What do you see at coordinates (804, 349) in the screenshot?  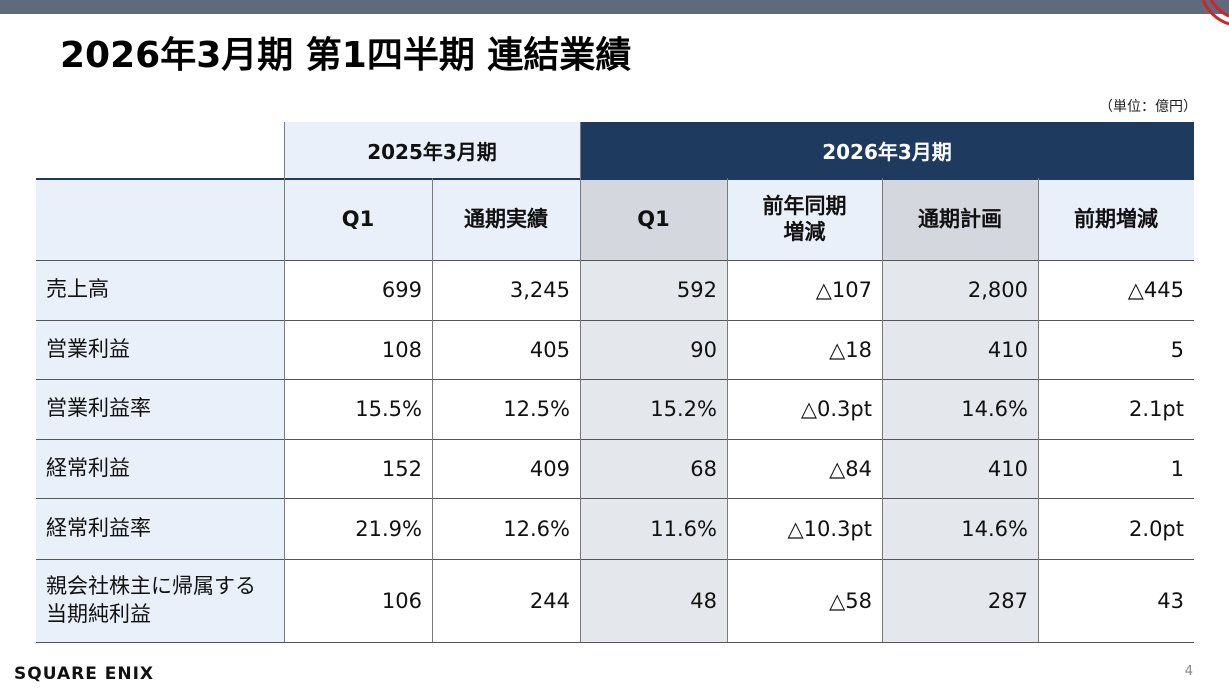 I see `table-cell: △18` at bounding box center [804, 349].